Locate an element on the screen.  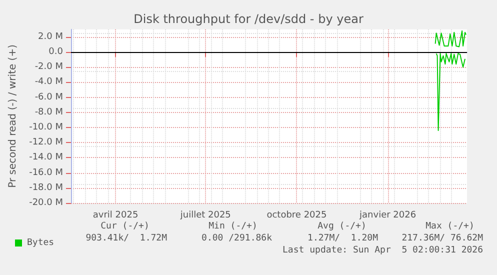
x-tick-label: janvier 2026 is located at coordinates (387, 215).